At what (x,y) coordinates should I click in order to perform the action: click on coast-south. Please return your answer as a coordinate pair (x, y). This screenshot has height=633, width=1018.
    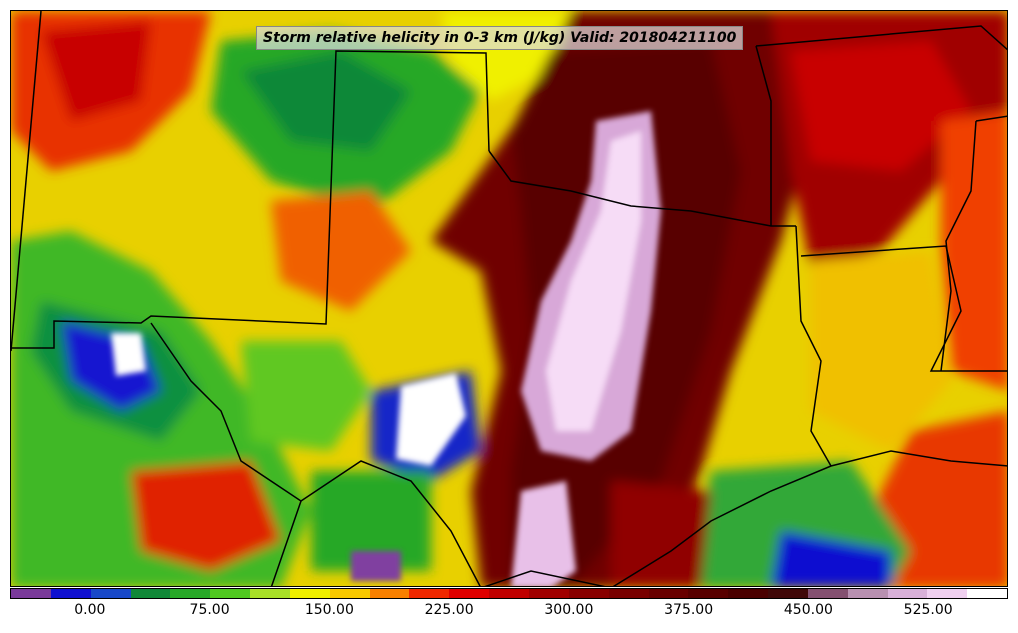
    Looking at the image, I should click on (545, 578).